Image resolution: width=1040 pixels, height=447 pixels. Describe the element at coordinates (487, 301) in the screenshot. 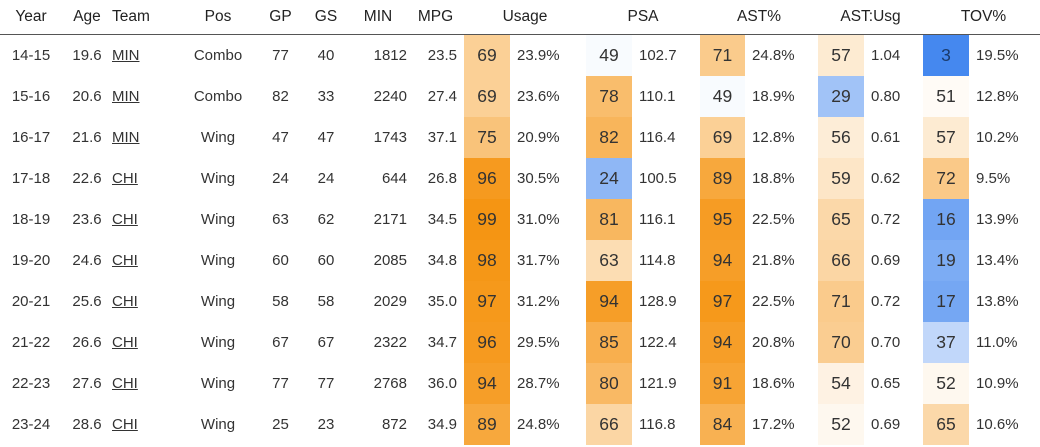

I see `usage-percentile-cell: 97` at that location.